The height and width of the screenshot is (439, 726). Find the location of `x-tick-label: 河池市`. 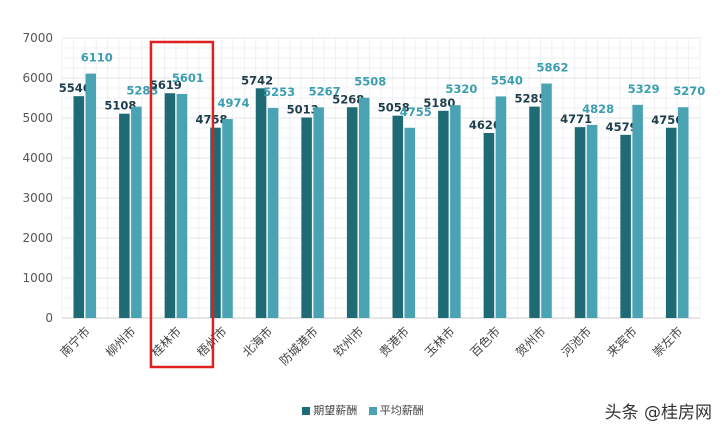

x-tick-label: 河池市 is located at coordinates (576, 342).